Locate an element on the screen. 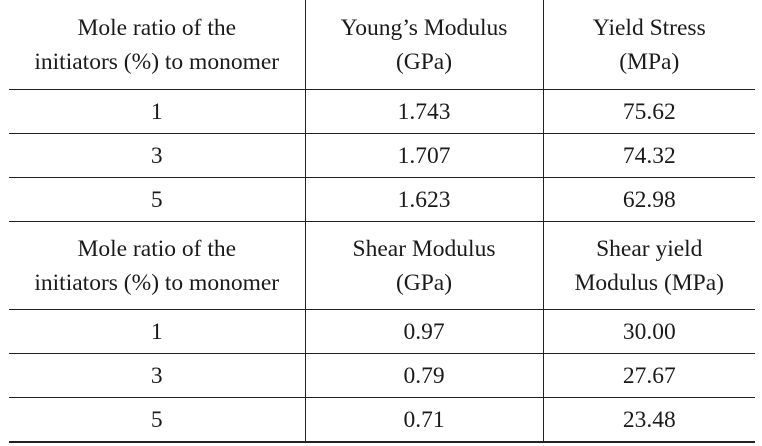 This screenshot has width=762, height=446. table-row: 1 1.743 75.62 is located at coordinates (382, 111).